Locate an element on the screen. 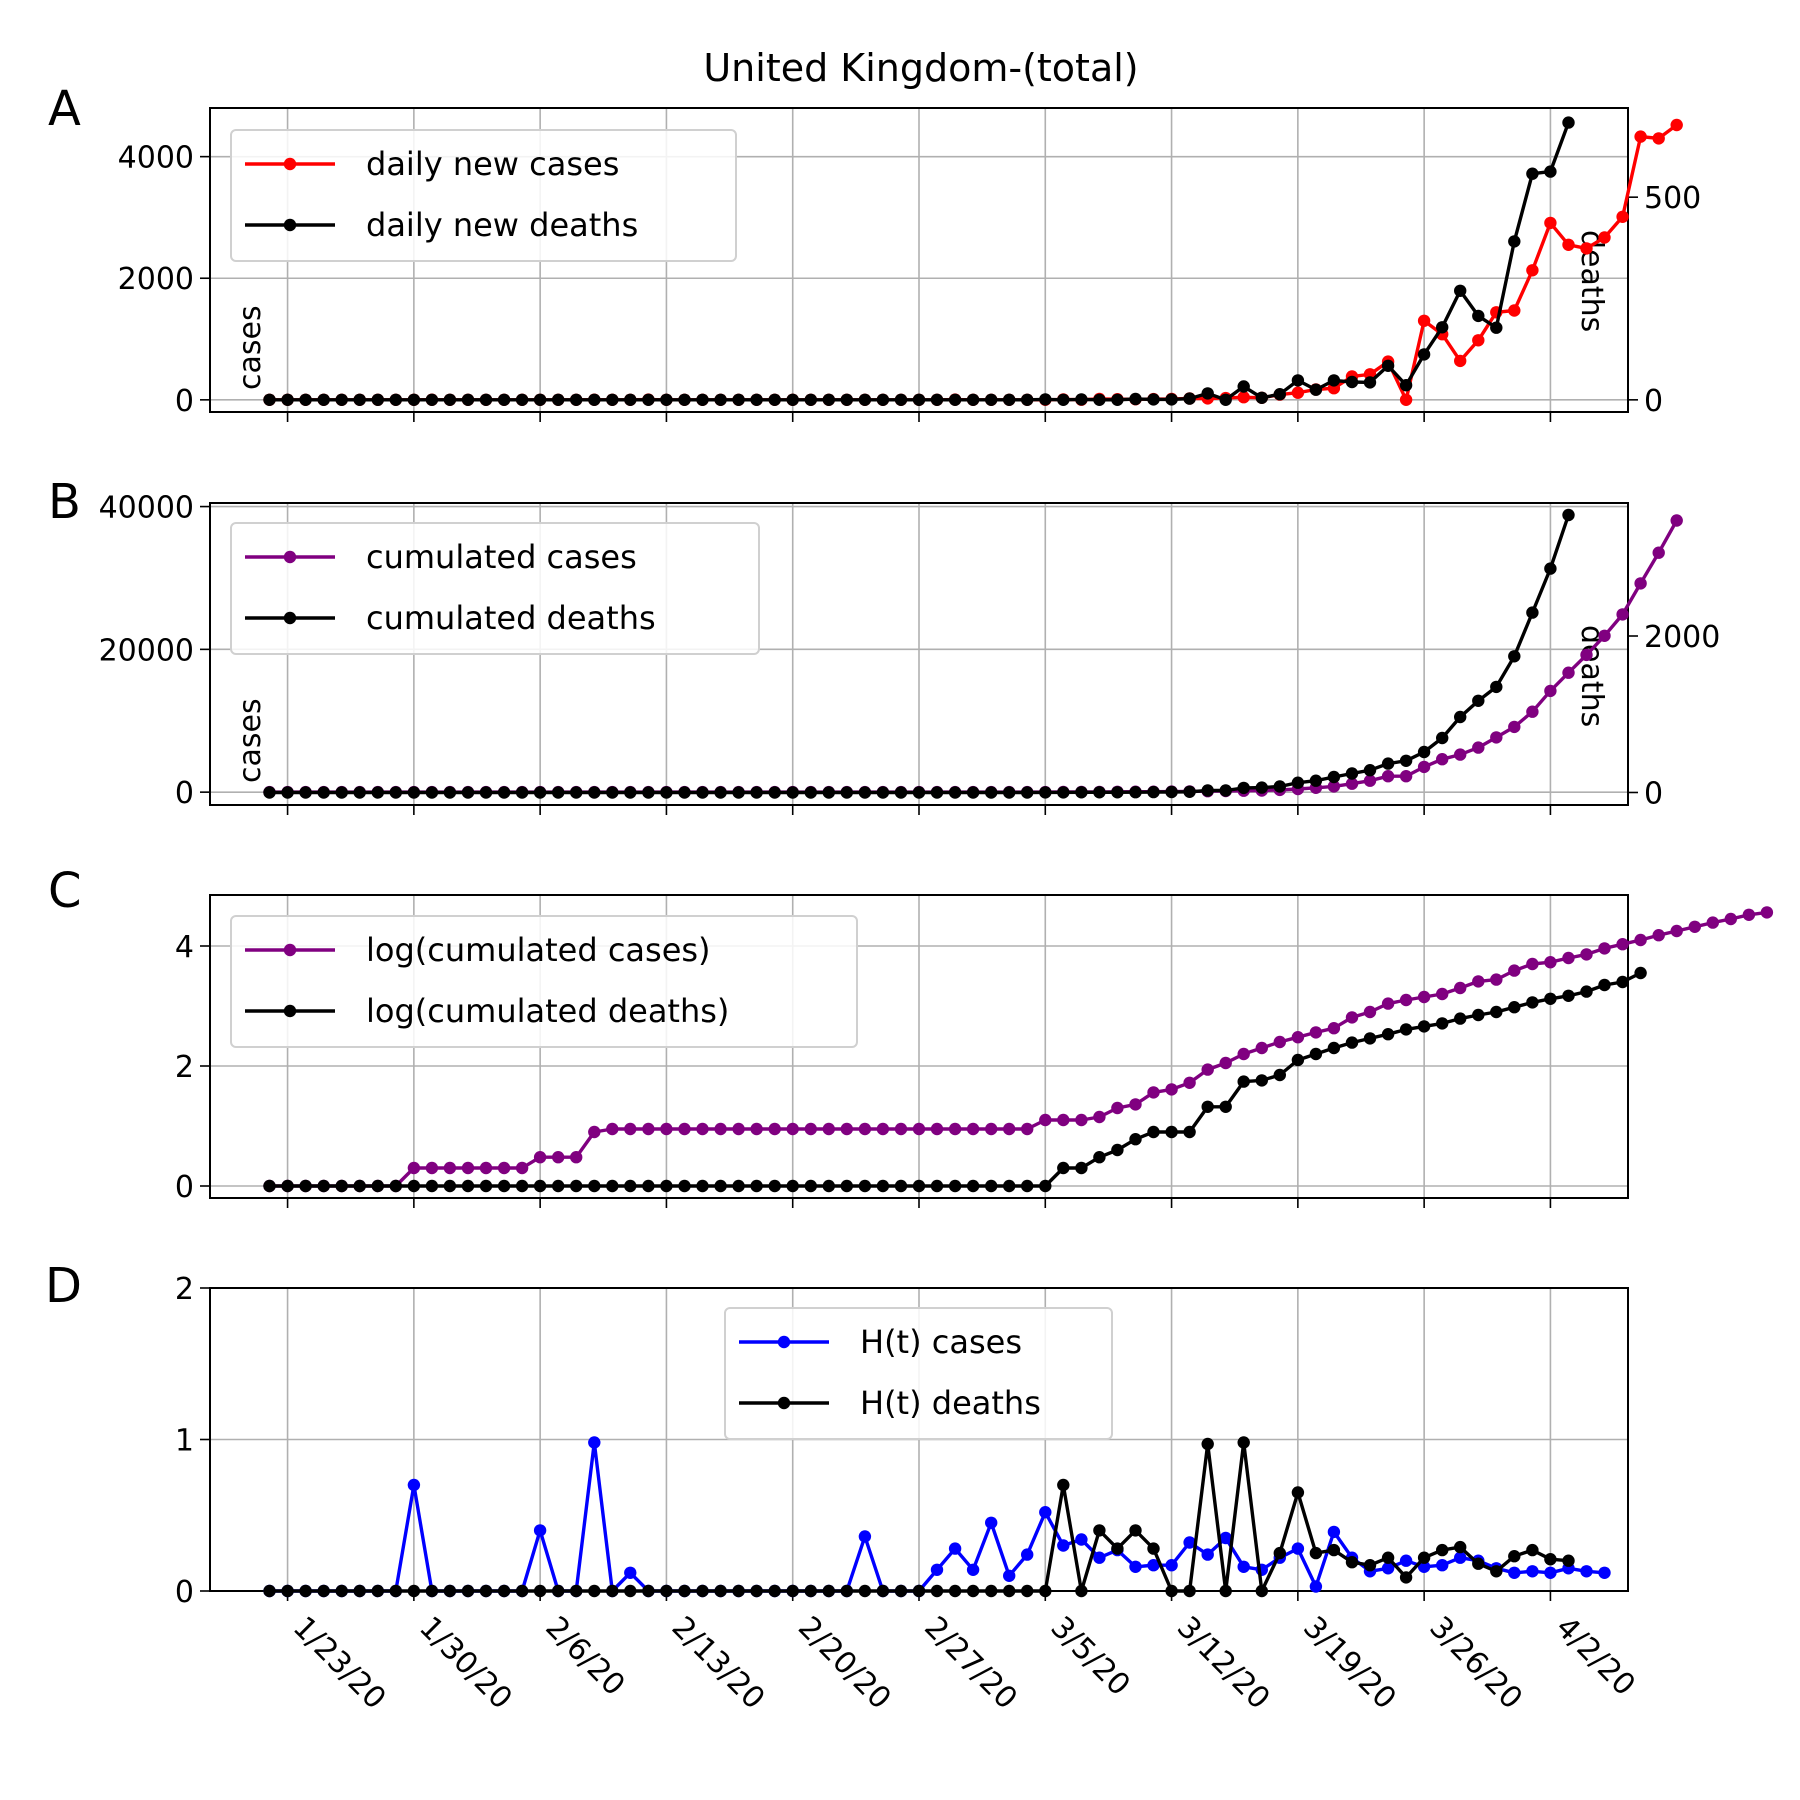 The width and height of the screenshot is (1800, 1800). y-tick-label: 4000 is located at coordinates (156, 158).